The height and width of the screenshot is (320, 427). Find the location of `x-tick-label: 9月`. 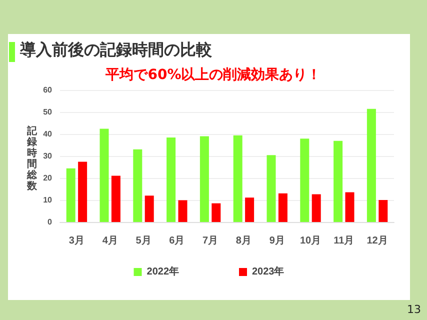

x-tick-label: 9月 is located at coordinates (277, 241).